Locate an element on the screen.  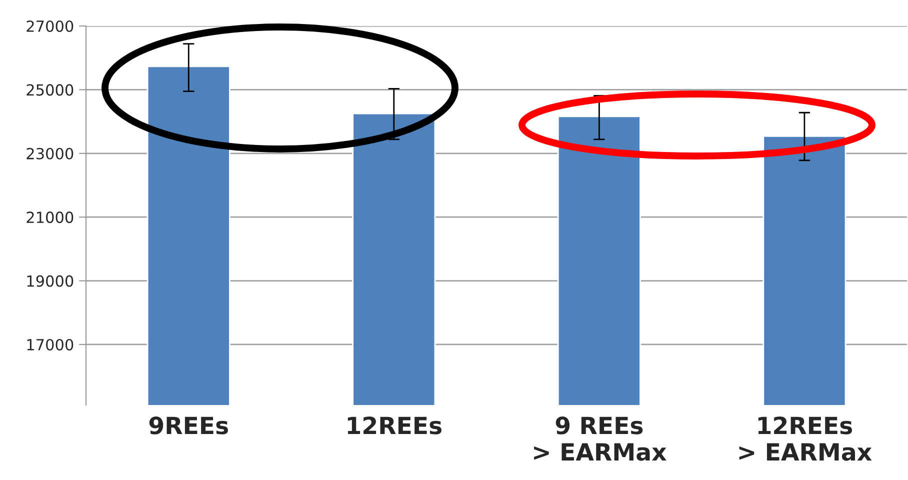
x-tick-label: 9 REEs > EARMax is located at coordinates (600, 438).